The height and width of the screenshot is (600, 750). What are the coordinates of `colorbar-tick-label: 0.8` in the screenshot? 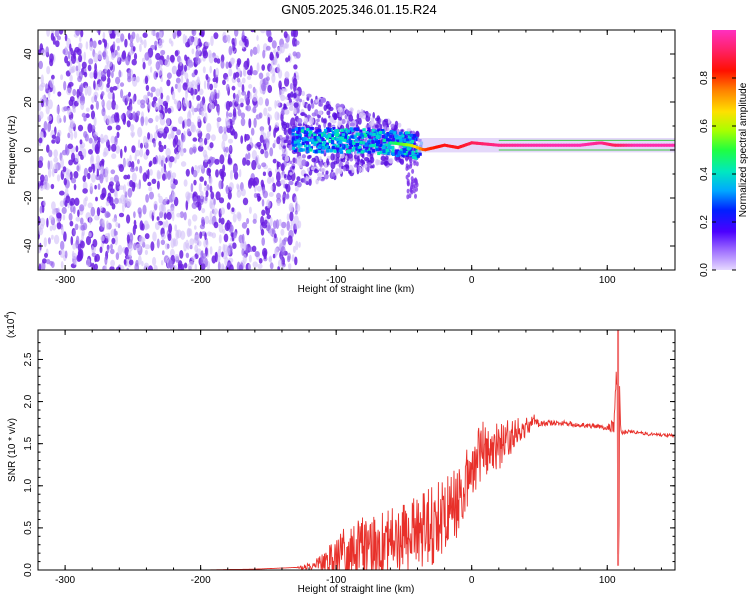 It's located at (704, 78).